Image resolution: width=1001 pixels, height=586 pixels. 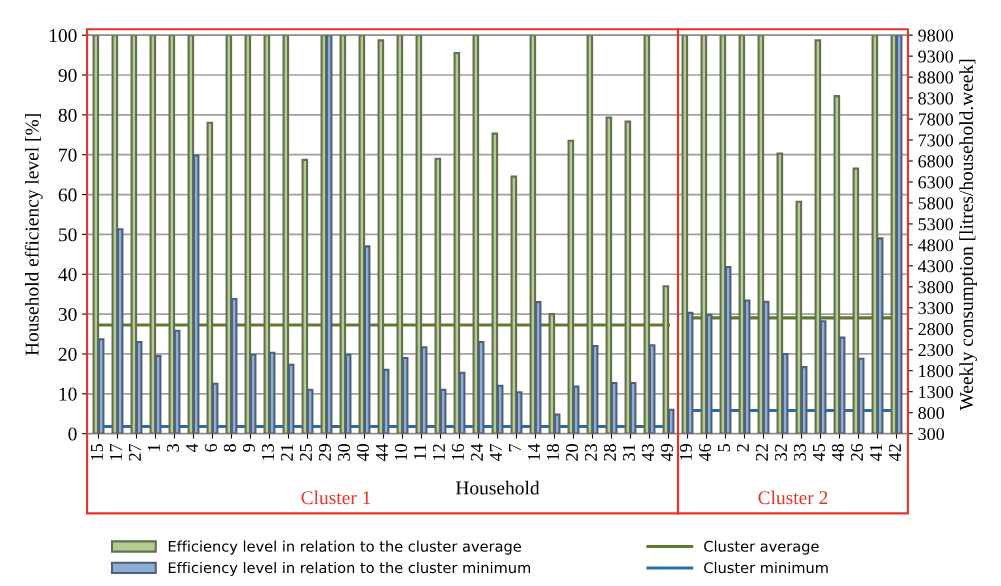 What do you see at coordinates (67, 314) in the screenshot?
I see `y-tick-label: 30` at bounding box center [67, 314].